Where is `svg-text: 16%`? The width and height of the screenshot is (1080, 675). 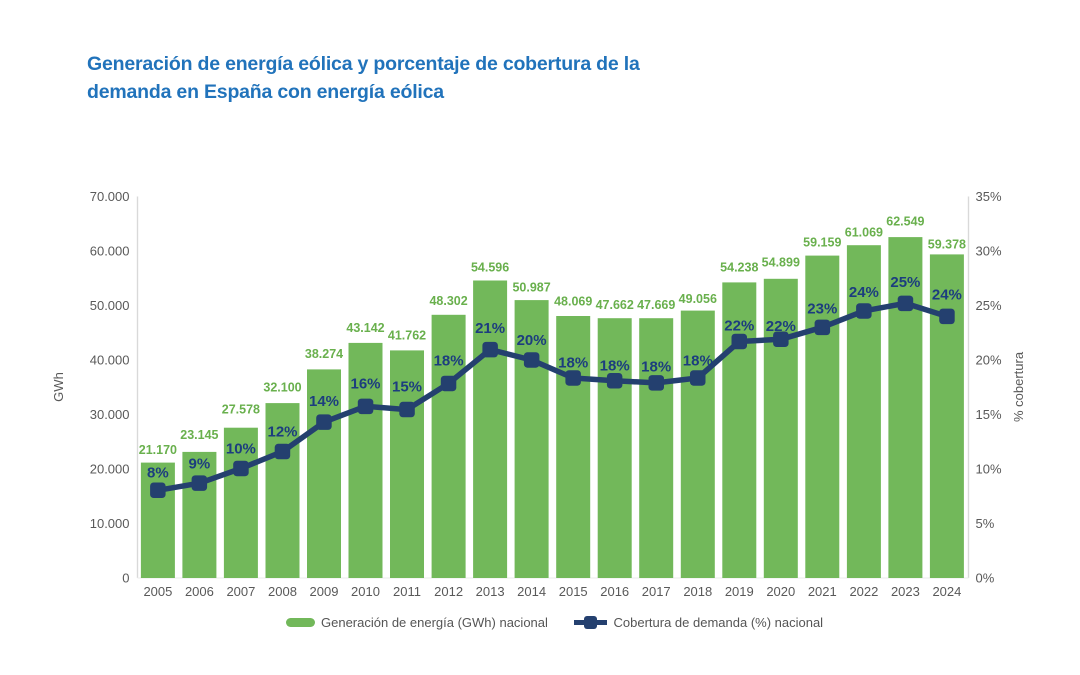 svg-text: 16% is located at coordinates (365, 383).